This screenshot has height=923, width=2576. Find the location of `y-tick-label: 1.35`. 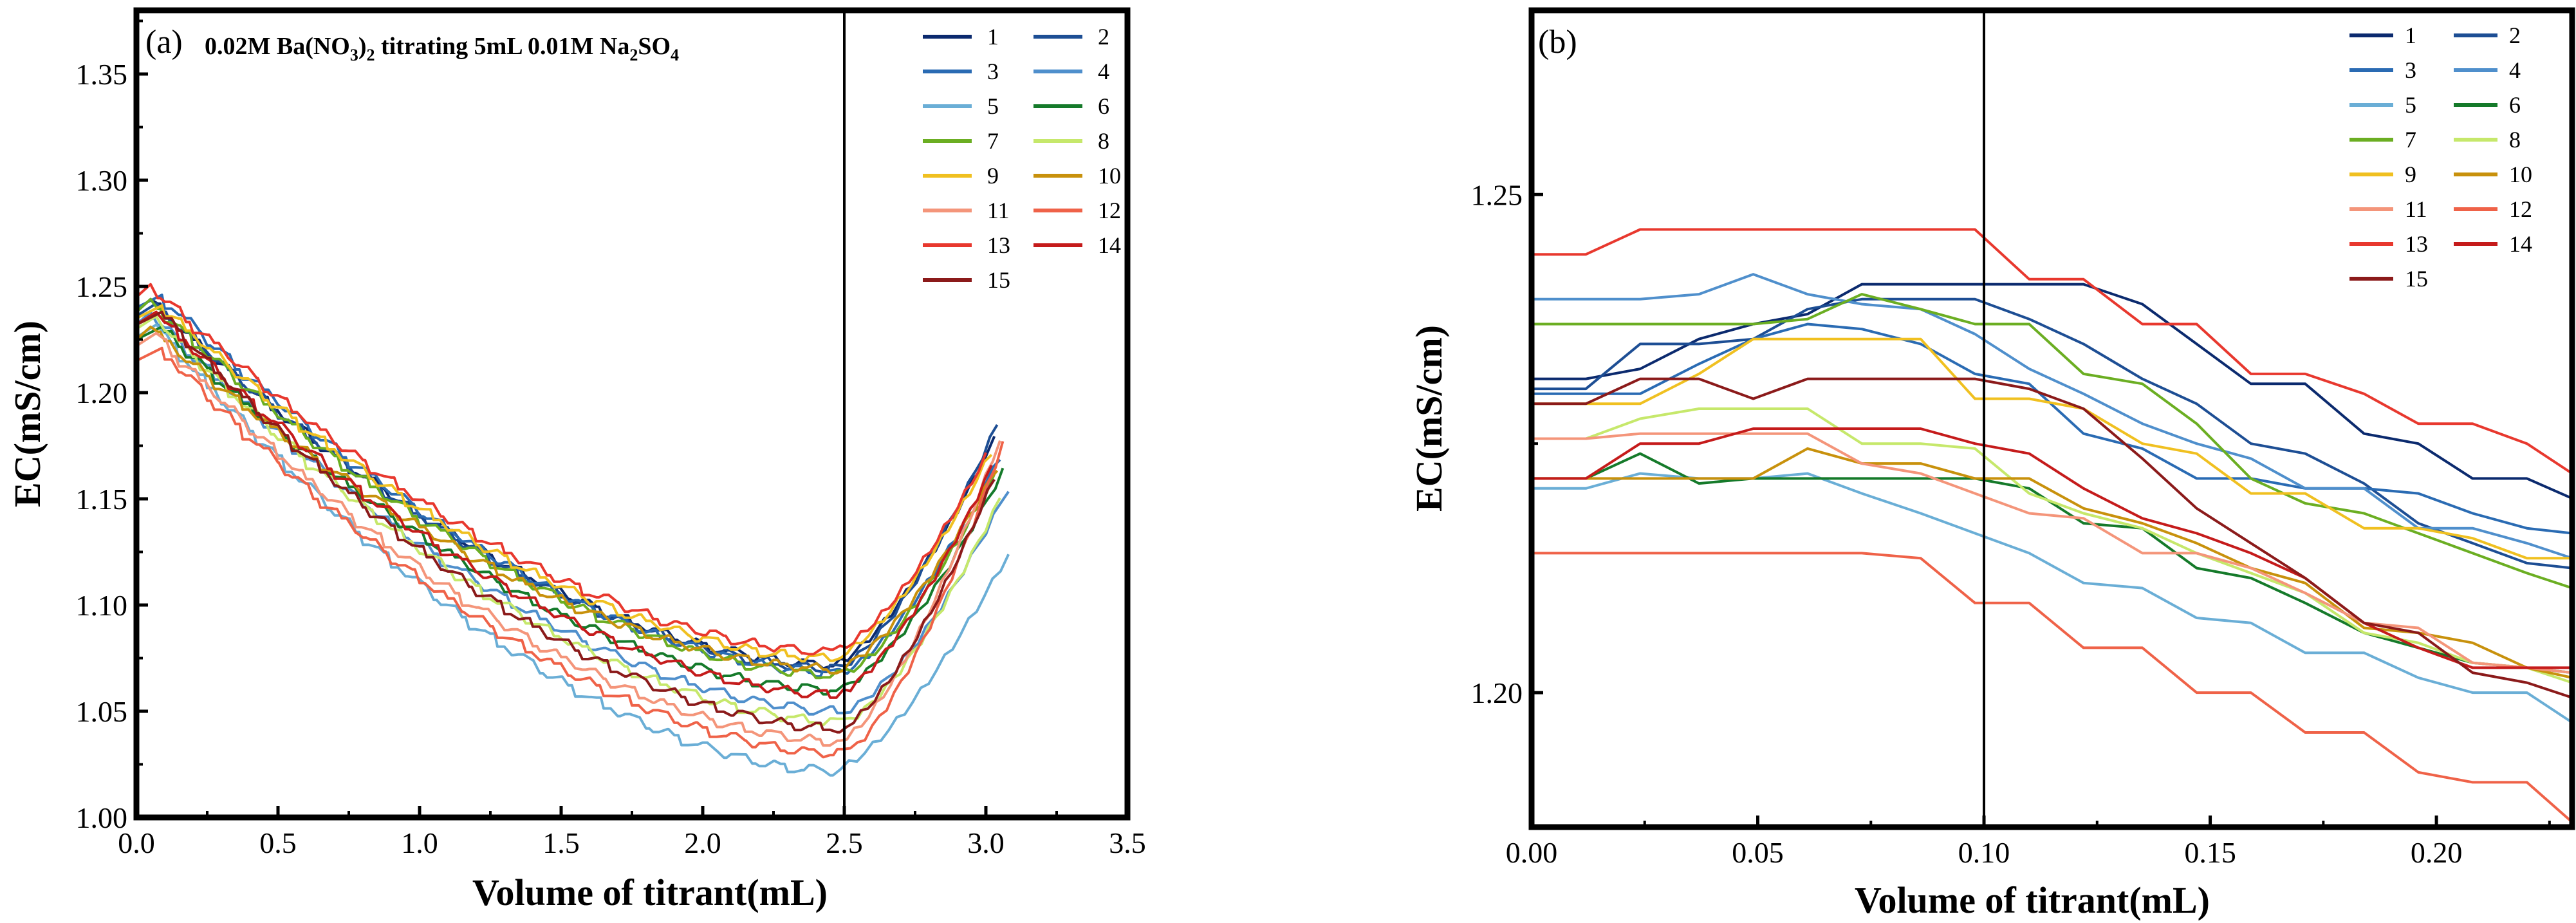

y-tick-label: 1.35 is located at coordinates (102, 74).